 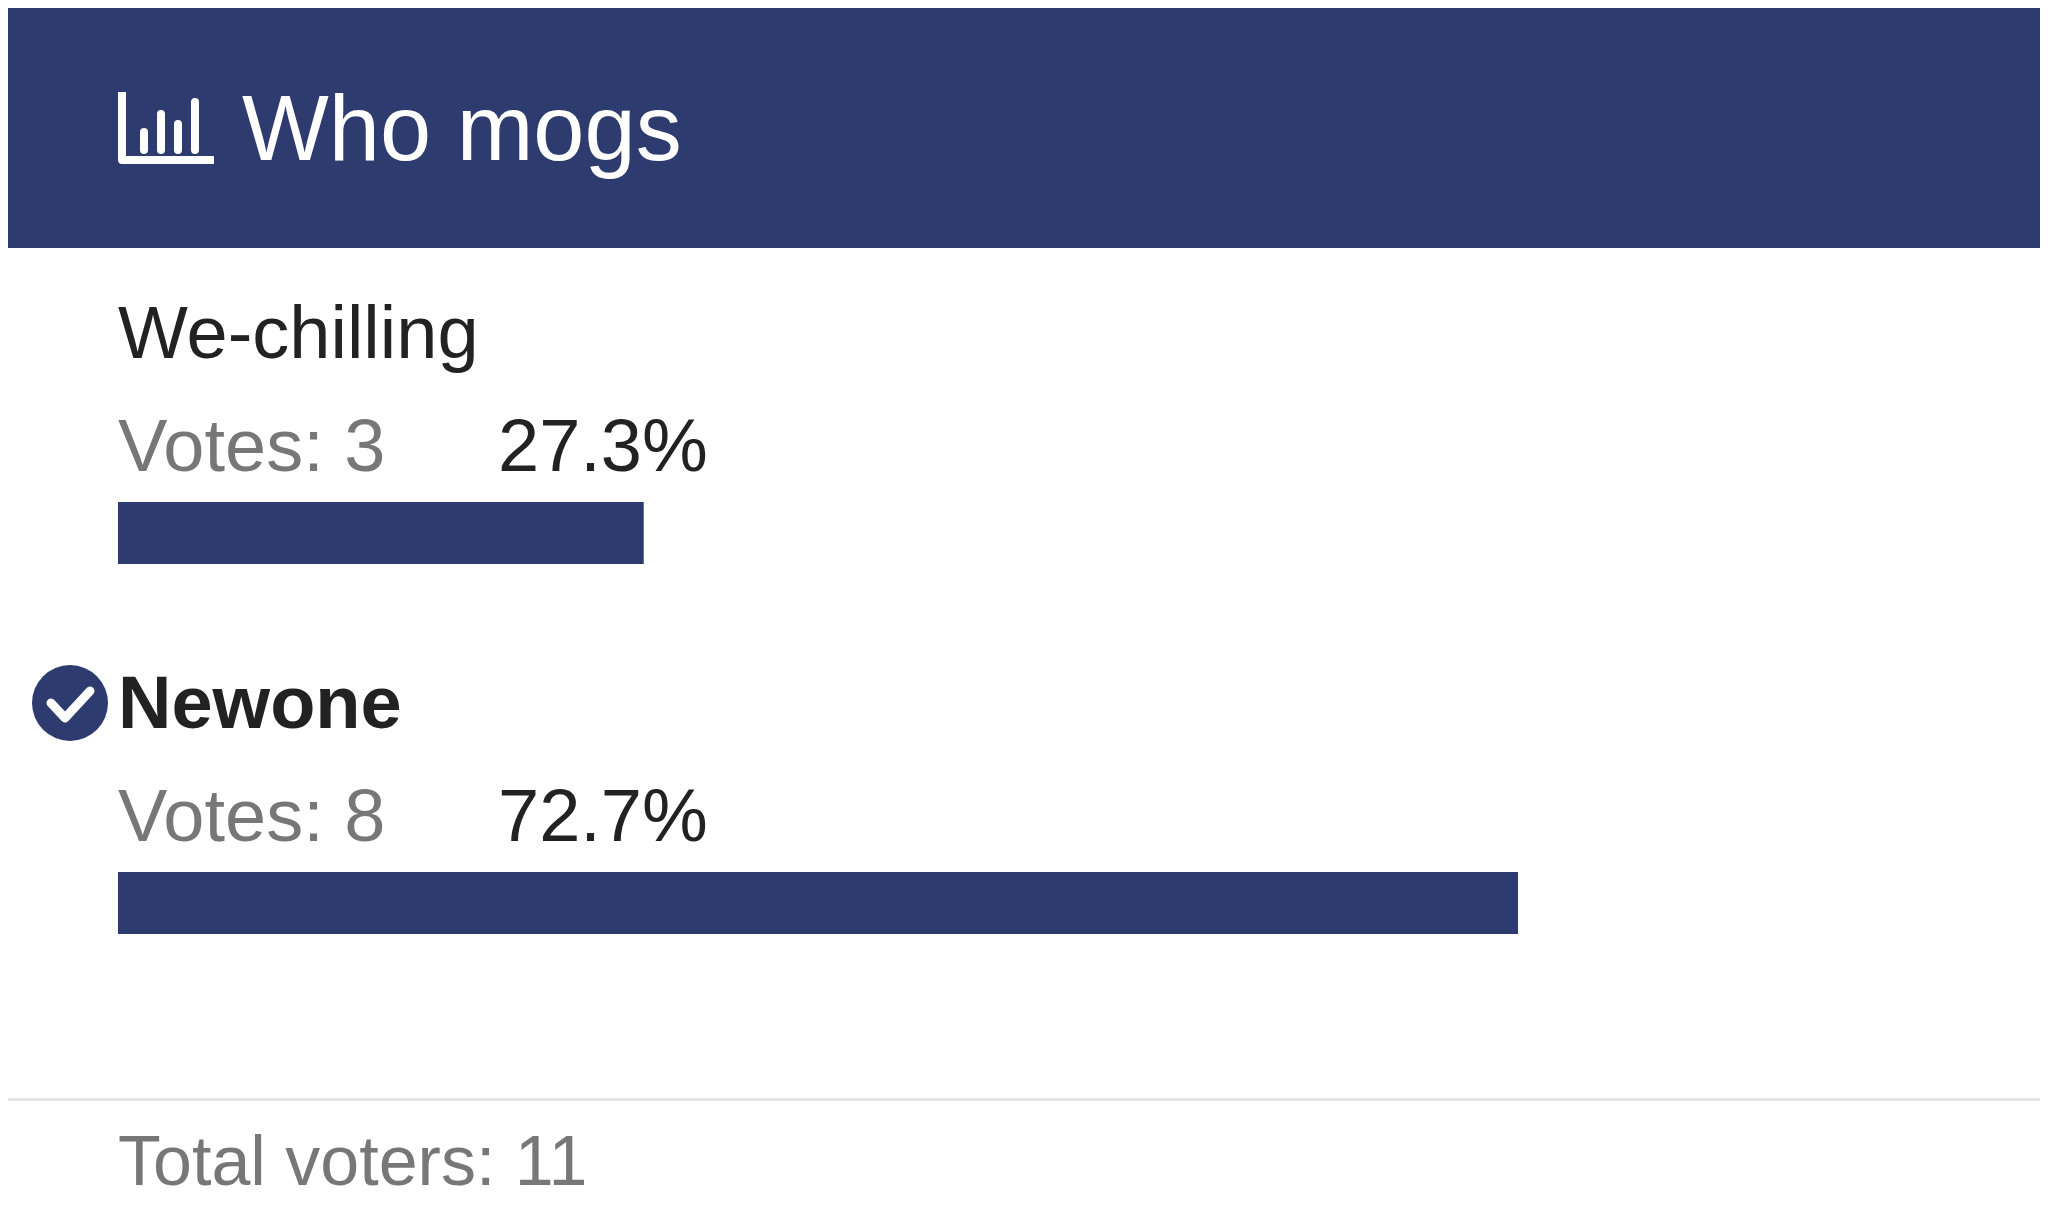 What do you see at coordinates (603, 445) in the screenshot?
I see `data-label: 27.3%` at bounding box center [603, 445].